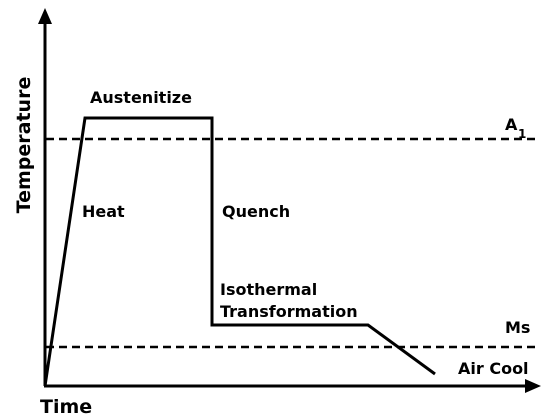  Describe the element at coordinates (522, 134) in the screenshot. I see `a1-subscript: 1` at that location.